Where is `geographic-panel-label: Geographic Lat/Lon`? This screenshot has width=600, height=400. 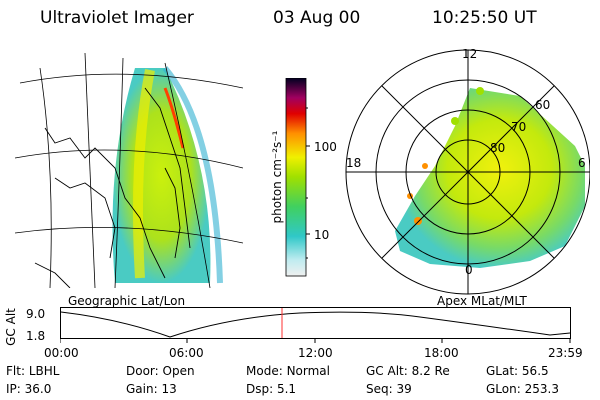 geographic-panel-label: Geographic Lat/Lon is located at coordinates (127, 301).